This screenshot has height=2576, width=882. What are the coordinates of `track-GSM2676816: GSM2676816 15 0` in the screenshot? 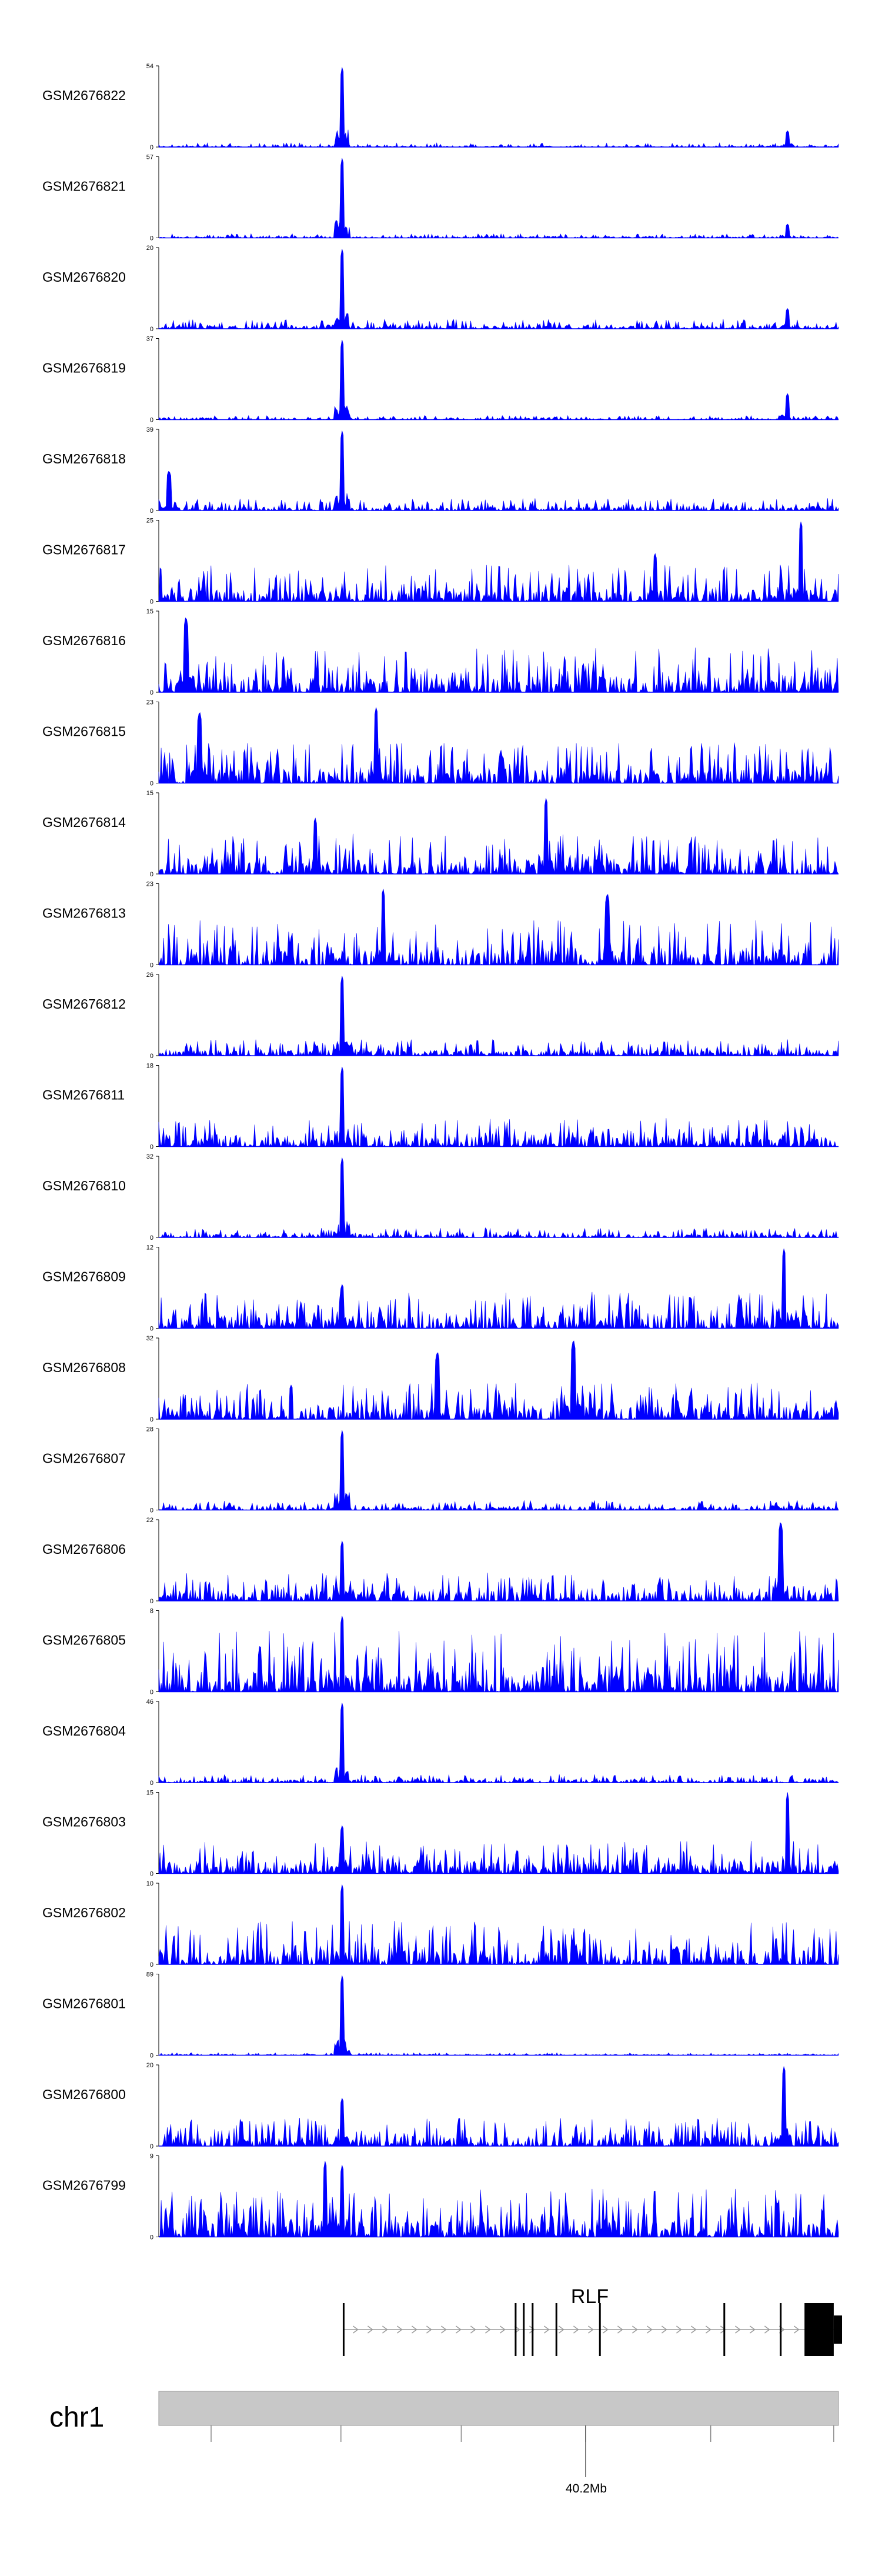 It's located at (440, 652).